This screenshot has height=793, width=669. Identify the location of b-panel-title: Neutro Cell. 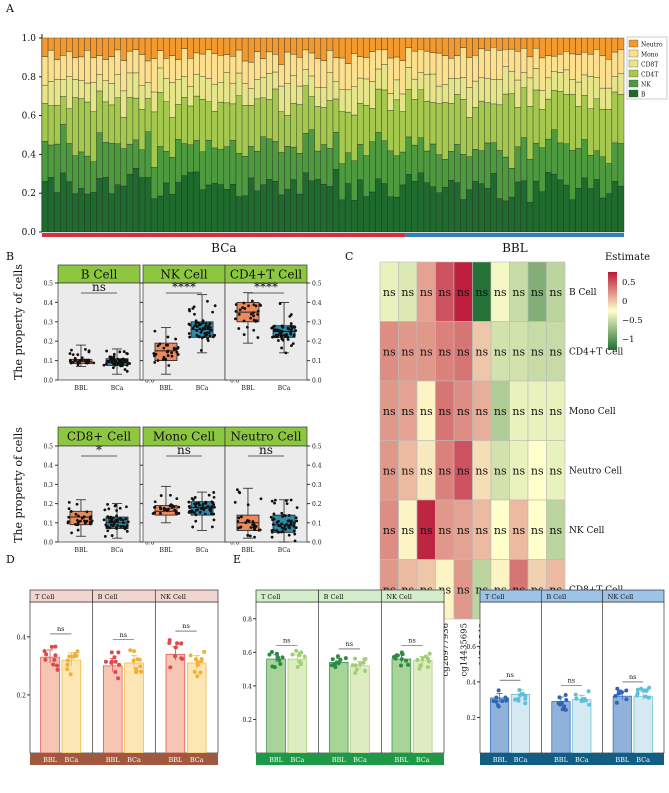
(266, 437).